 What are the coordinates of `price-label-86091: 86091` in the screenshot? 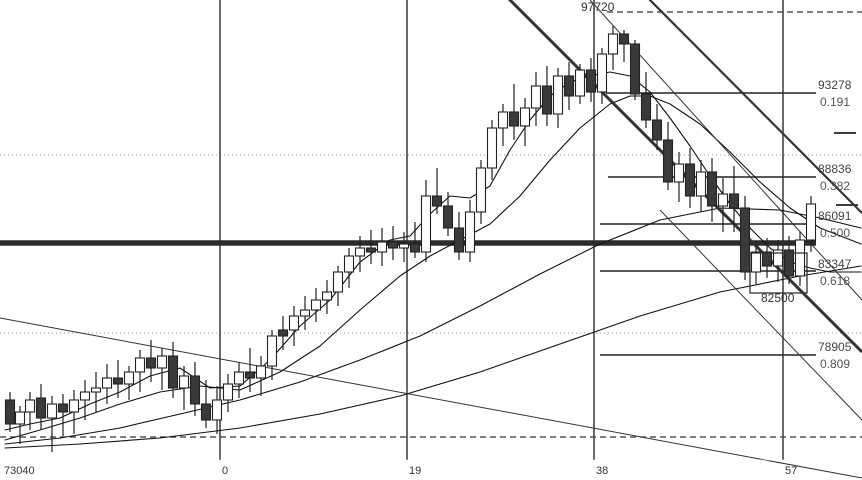 It's located at (835, 216).